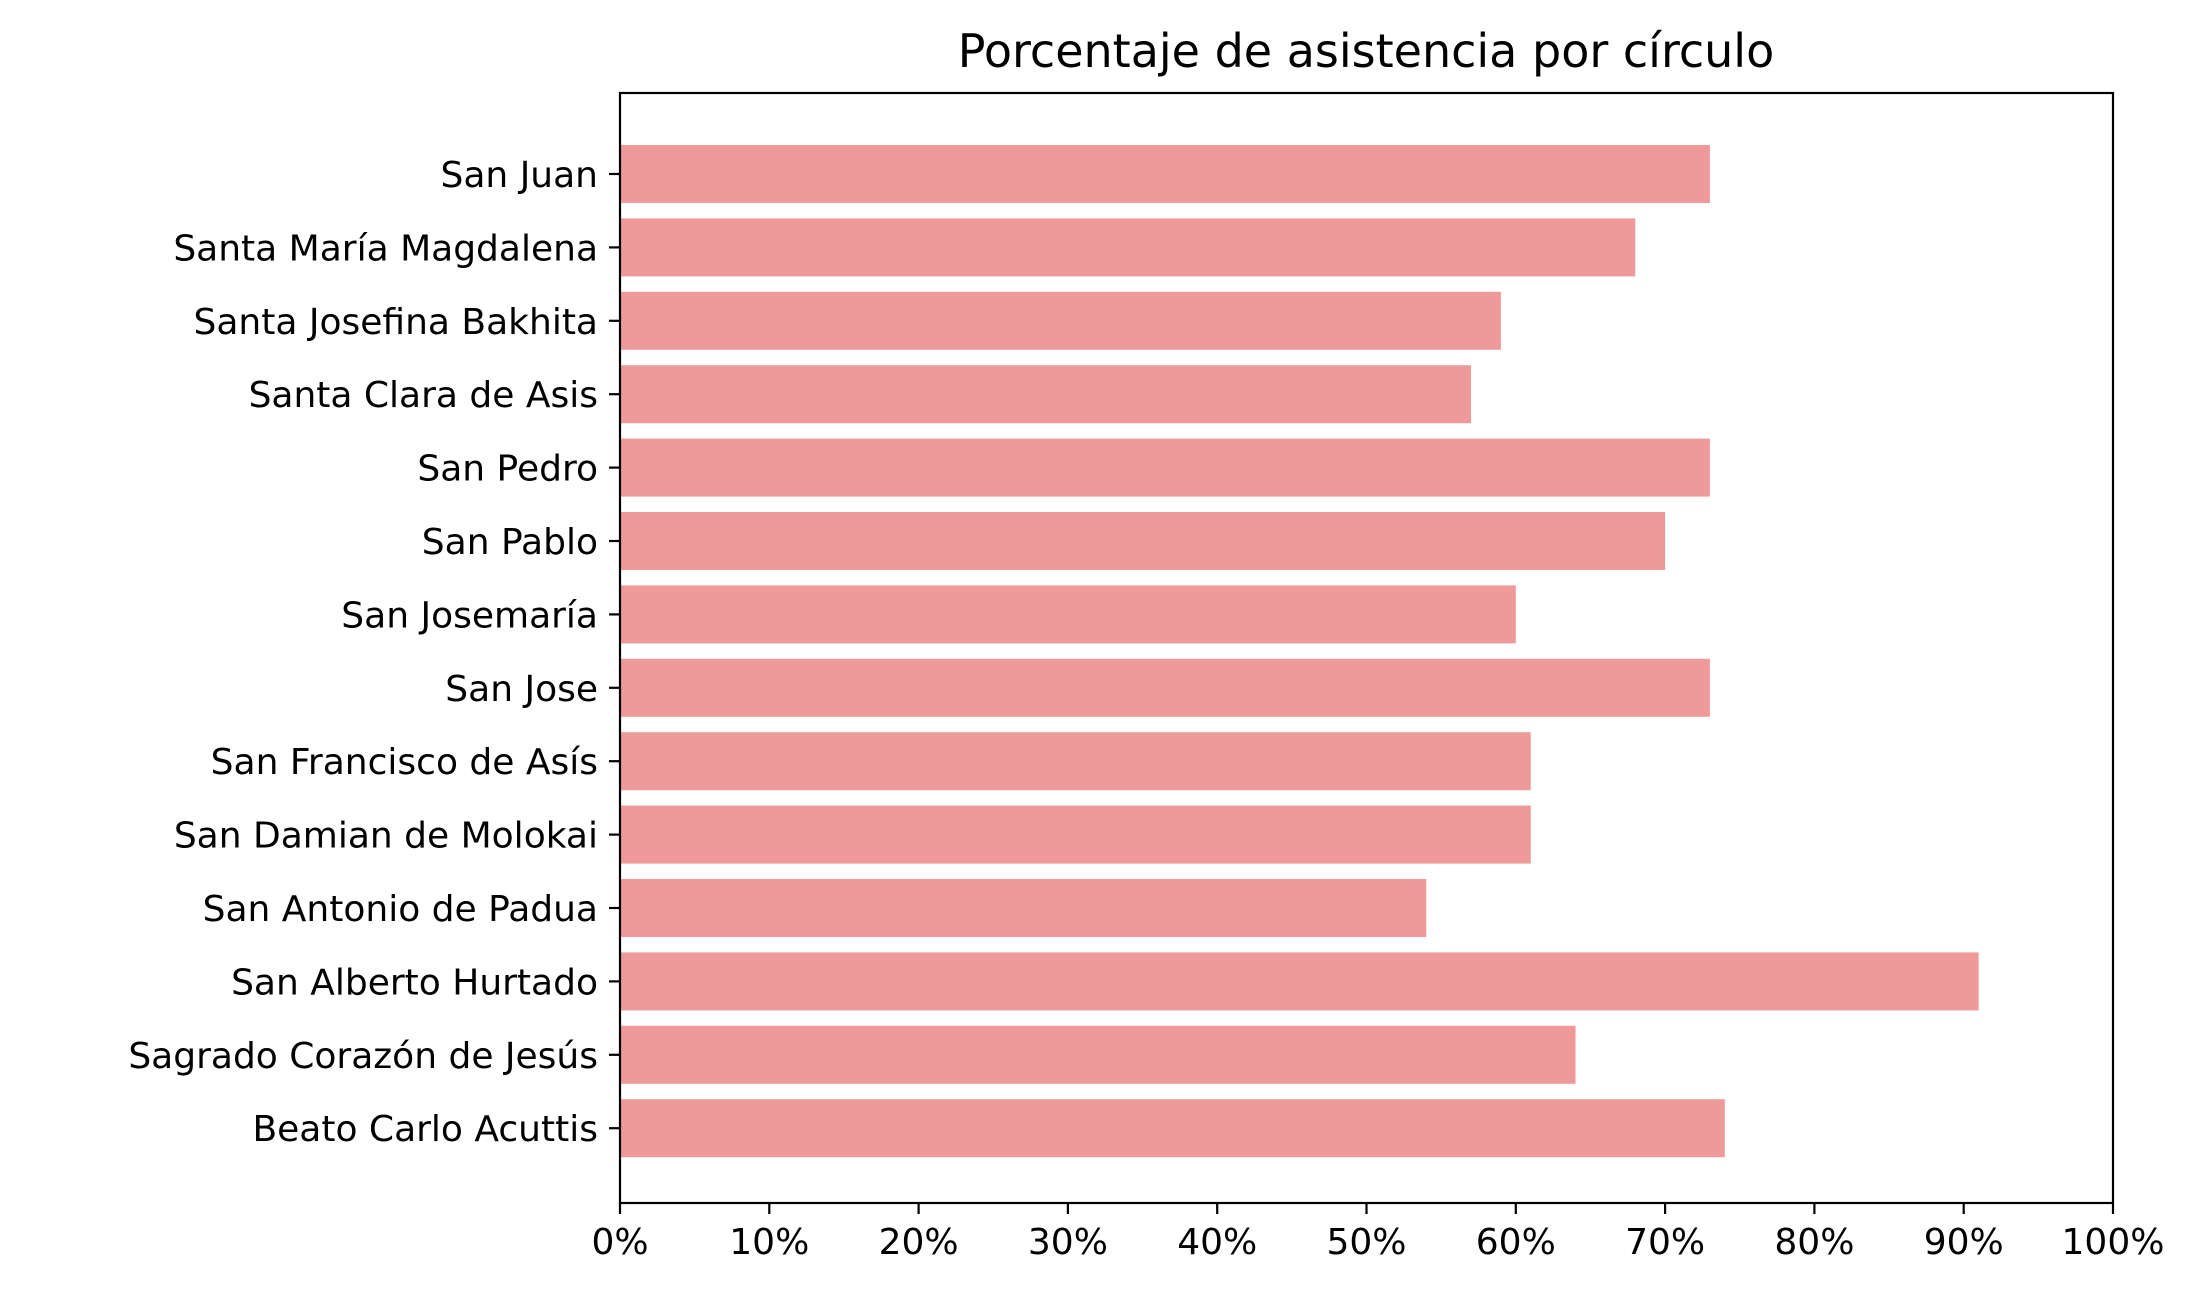  I want to click on x-tick-label: 100%, so click(2113, 1242).